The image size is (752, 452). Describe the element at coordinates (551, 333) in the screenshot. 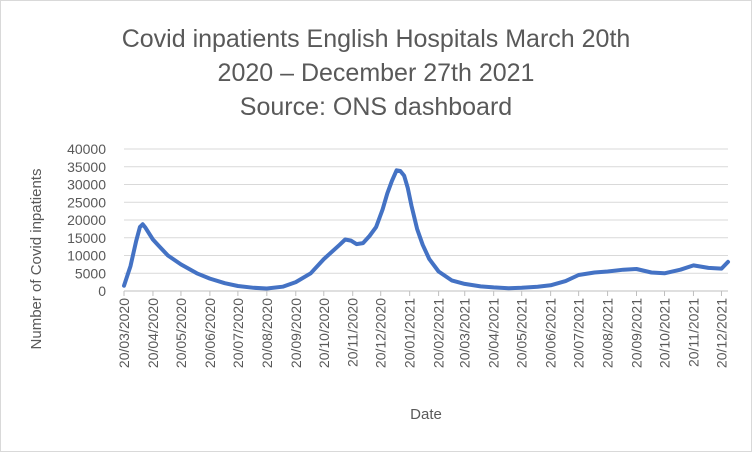

I see `x-tick-label: 20/06/2021` at that location.